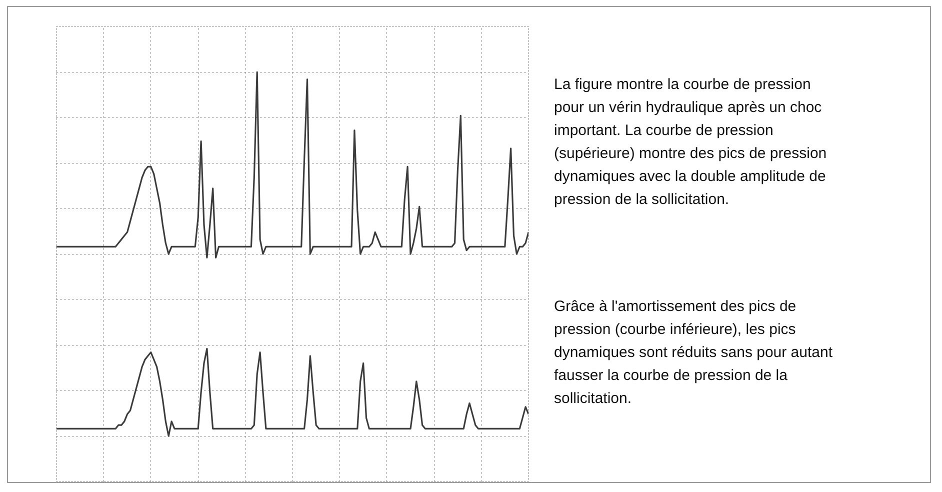  What do you see at coordinates (694, 353) in the screenshot?
I see `text: Grâce à l'amortissement des pics de pression (courbe inférieure), les pics dynamiques sont réduits sans pour autant fausser la courbe de pression de la sollicitation.` at bounding box center [694, 353].